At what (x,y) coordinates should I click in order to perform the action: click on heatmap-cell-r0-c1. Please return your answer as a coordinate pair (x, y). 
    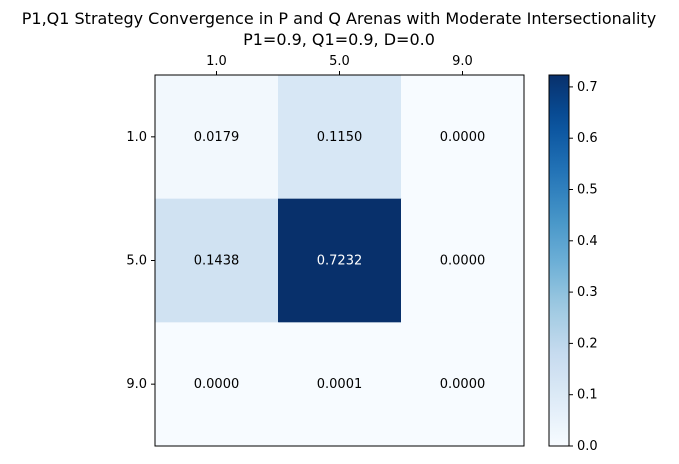
    Looking at the image, I should click on (340, 137).